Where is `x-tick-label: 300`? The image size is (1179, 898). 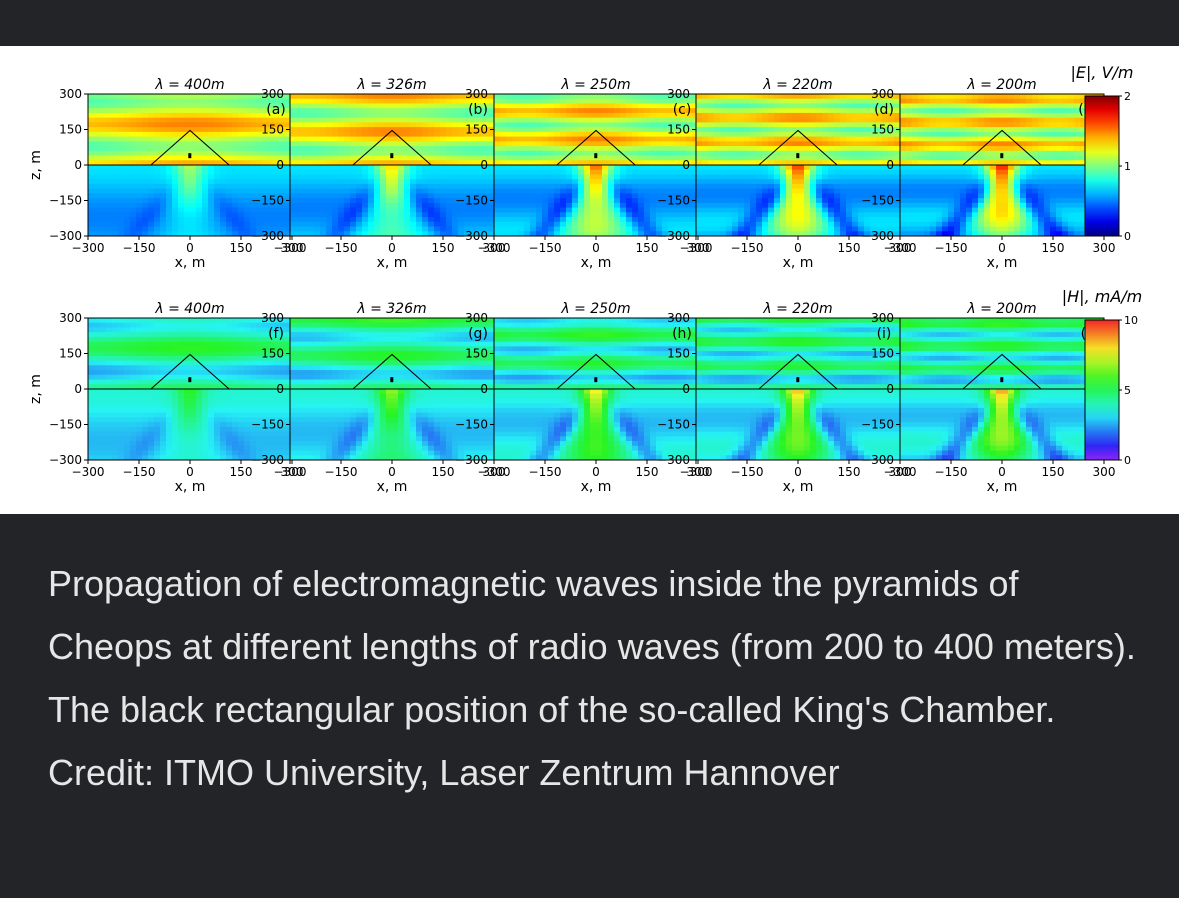
x-tick-label: 300 is located at coordinates (698, 248).